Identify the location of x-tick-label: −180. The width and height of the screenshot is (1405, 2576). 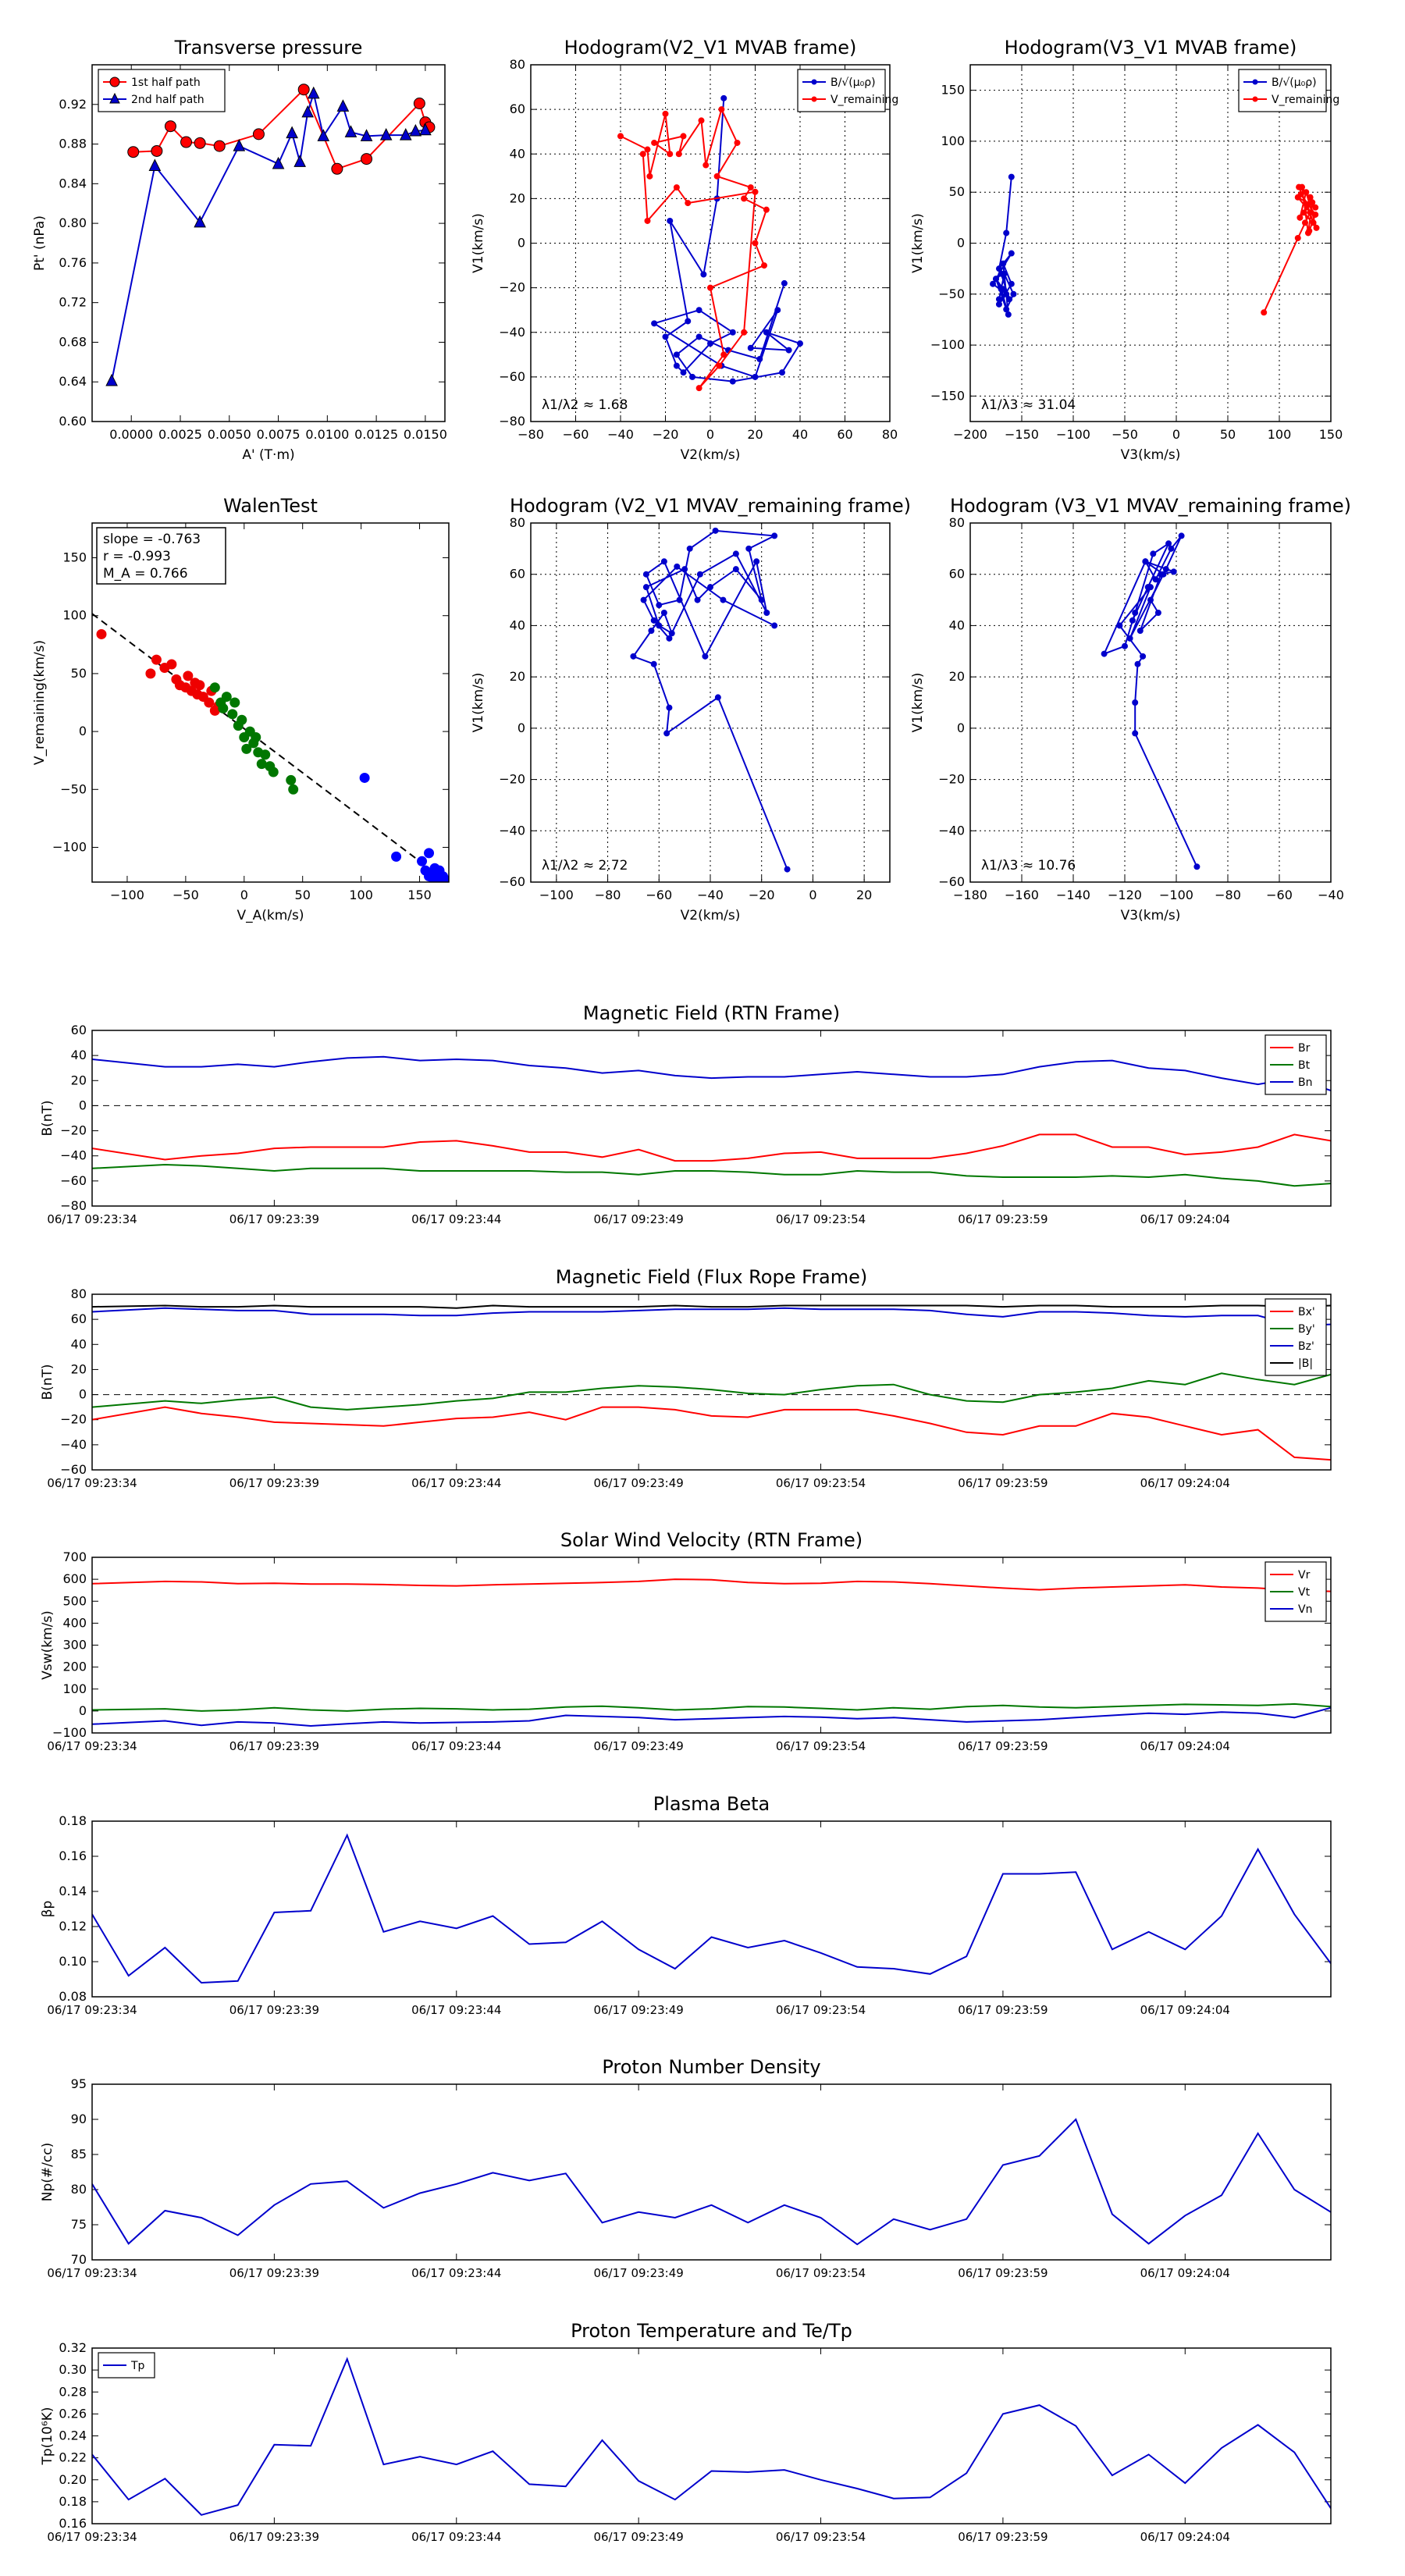
(970, 895).